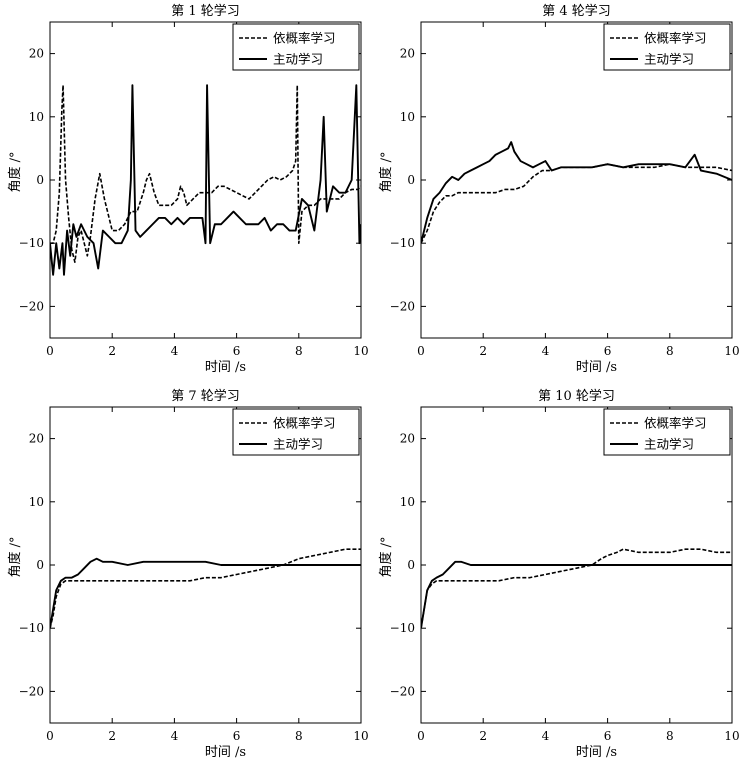 This screenshot has width=751, height=769. Describe the element at coordinates (205, 396) in the screenshot. I see `panel-title: 第 7 轮学习` at that location.